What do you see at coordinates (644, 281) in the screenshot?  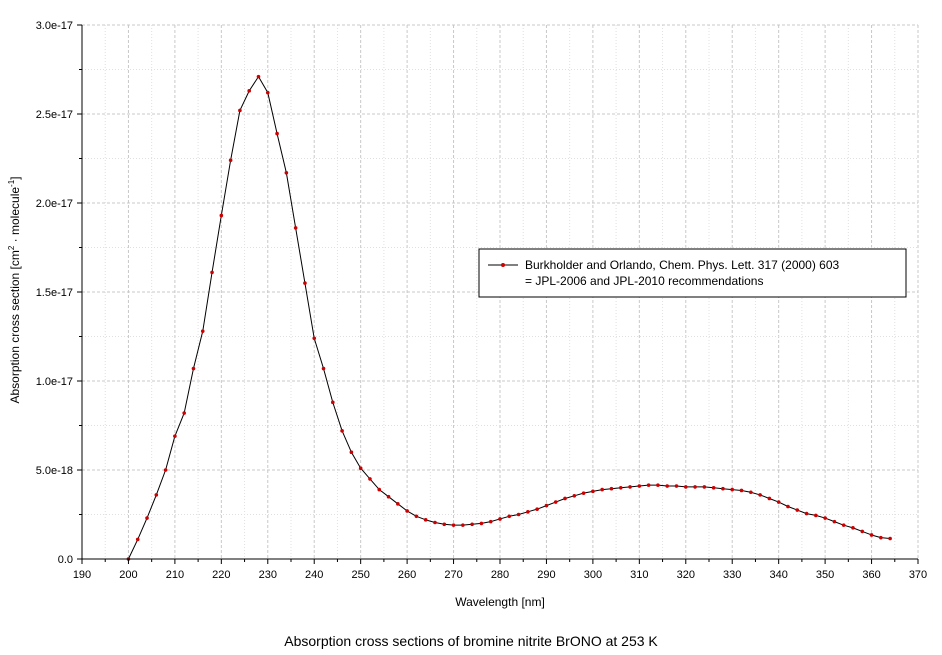 I see `legend-entry-line-2: = JPL-2006 and JPL-2010 recommendations` at bounding box center [644, 281].